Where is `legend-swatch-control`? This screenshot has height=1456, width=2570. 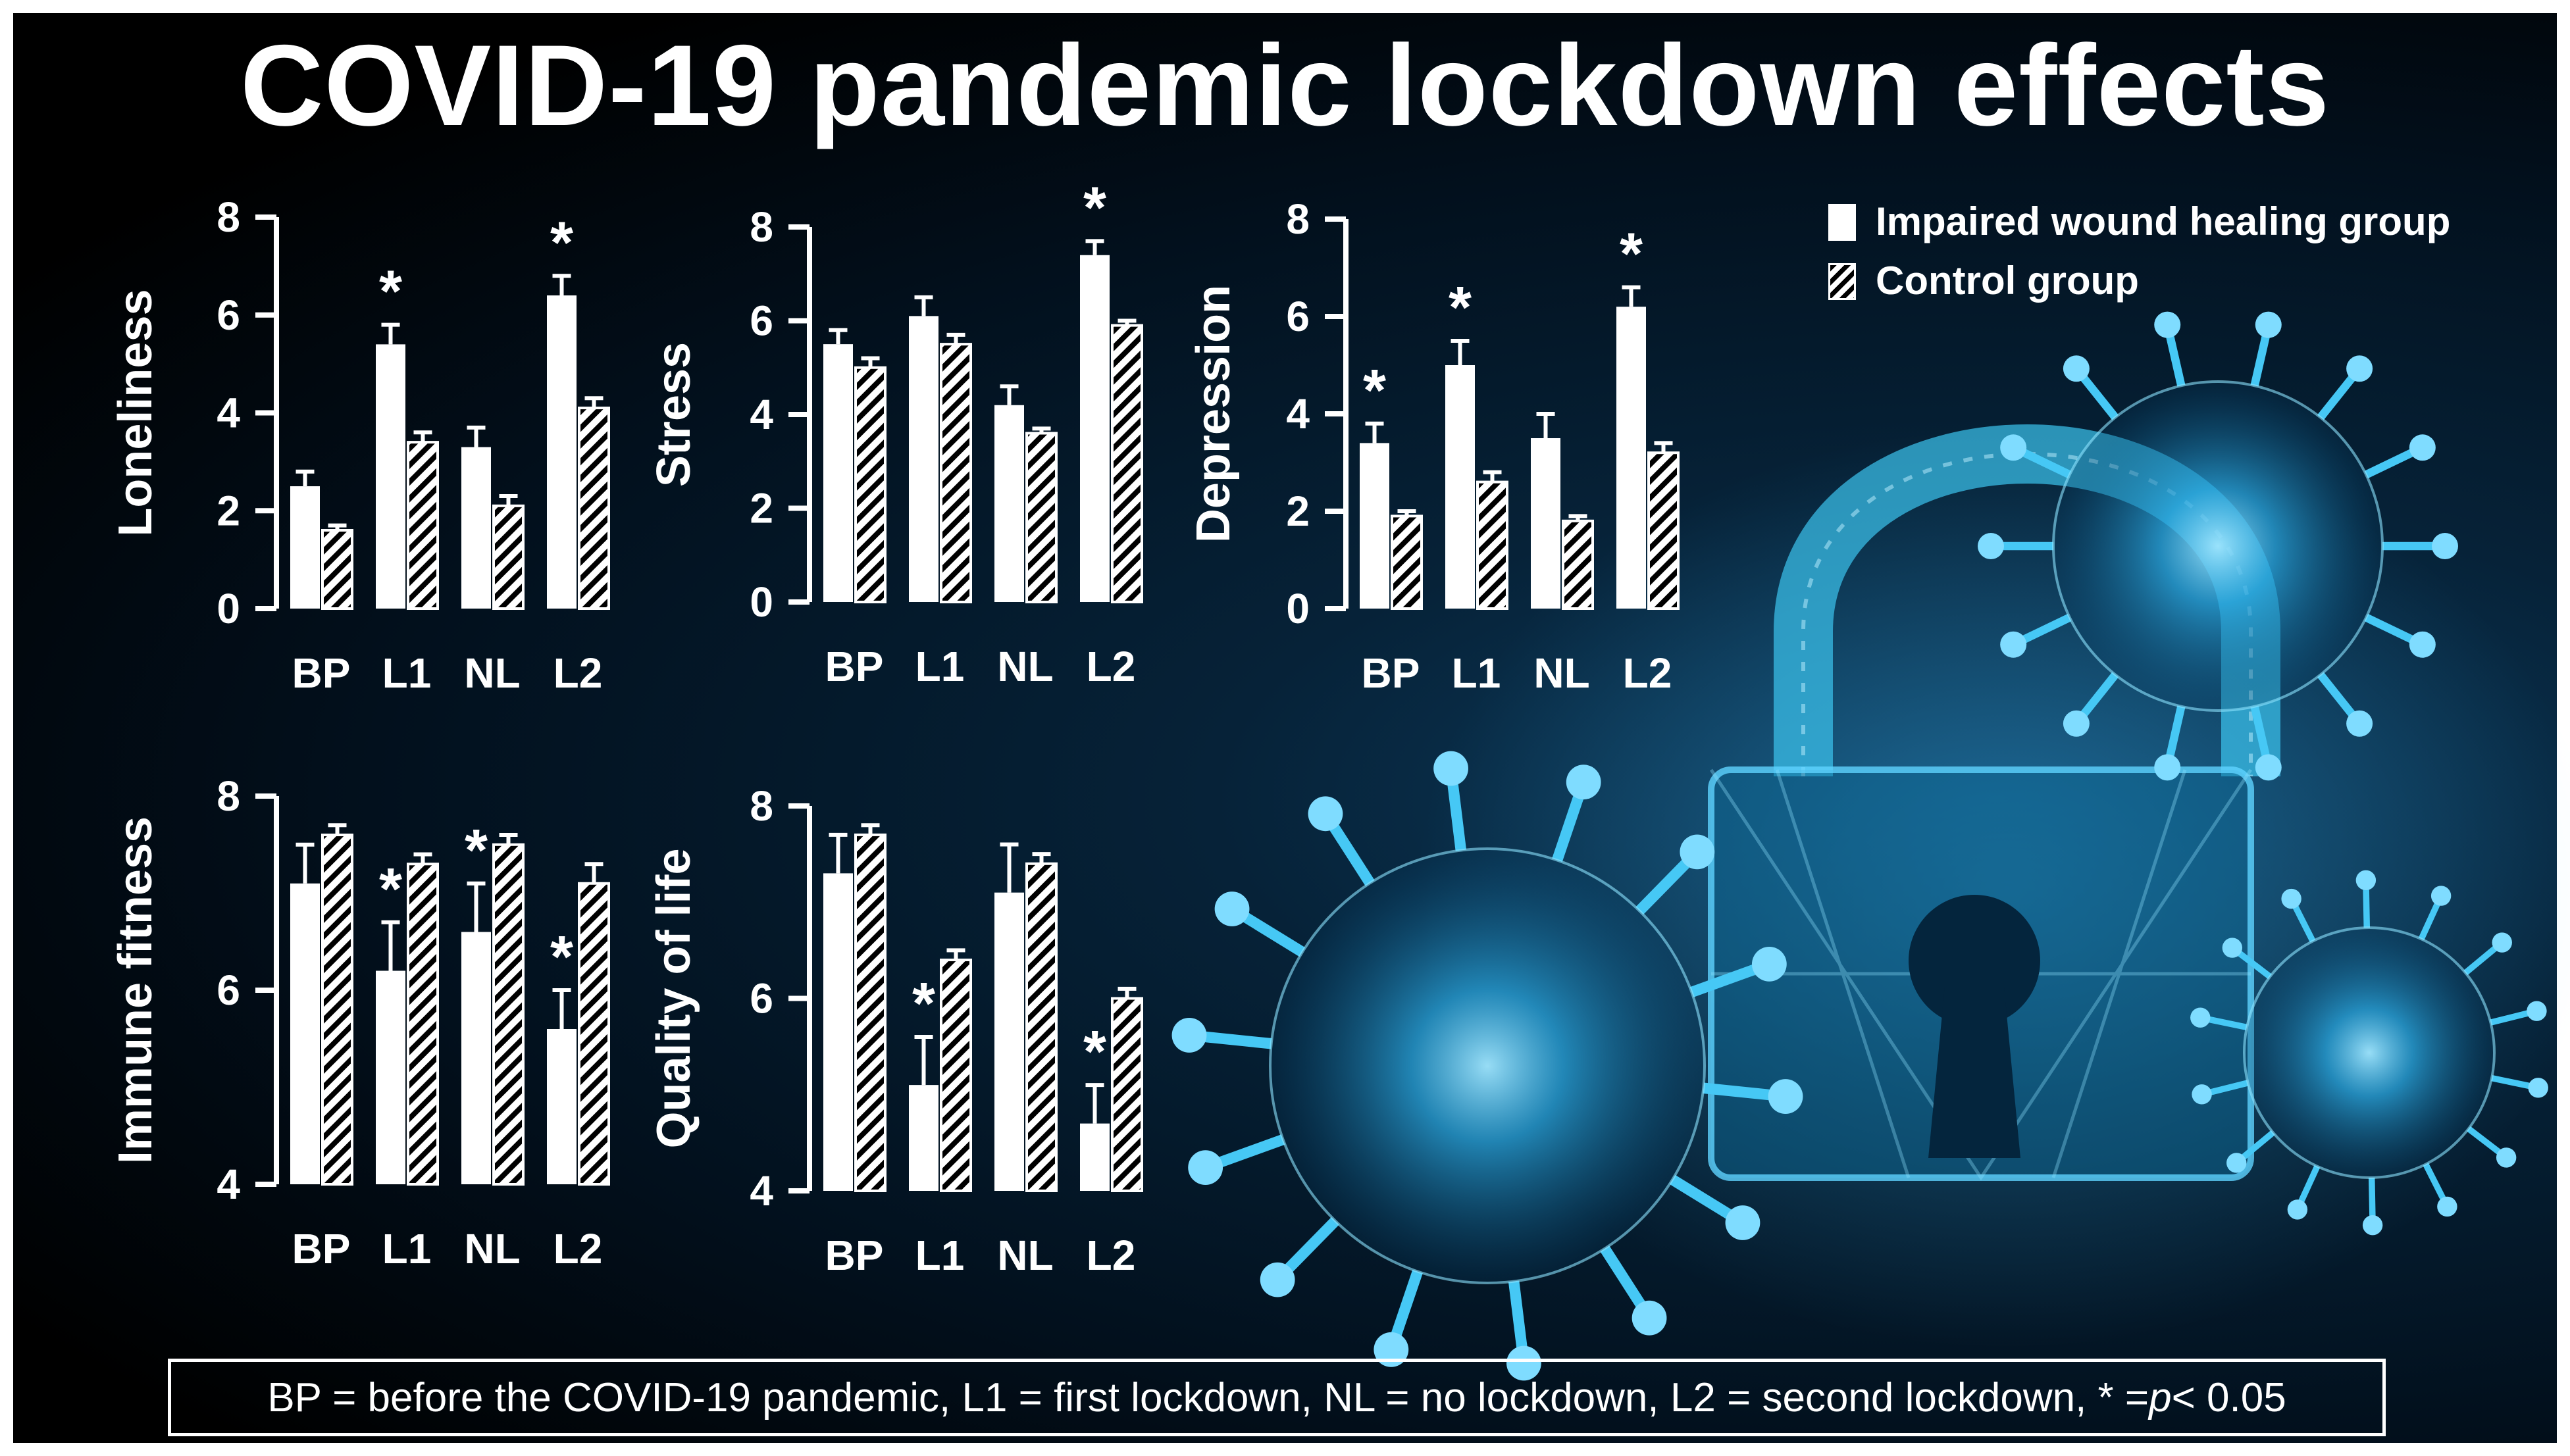
legend-swatch-control is located at coordinates (1842, 281).